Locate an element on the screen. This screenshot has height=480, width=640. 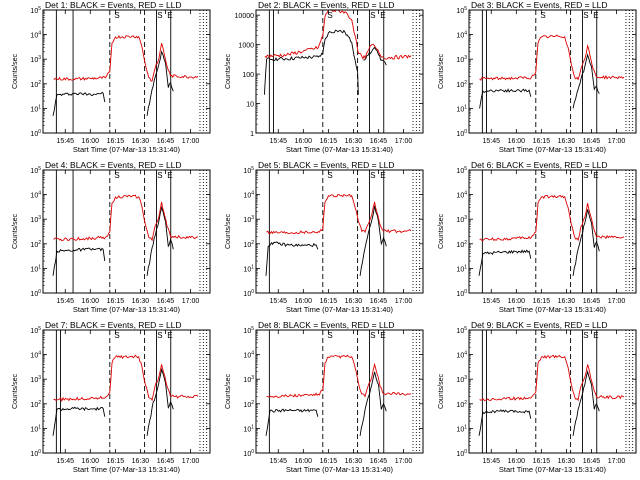
panel-title: Det 2: BLACK = Events, RED = LLD is located at coordinates (326, 5).